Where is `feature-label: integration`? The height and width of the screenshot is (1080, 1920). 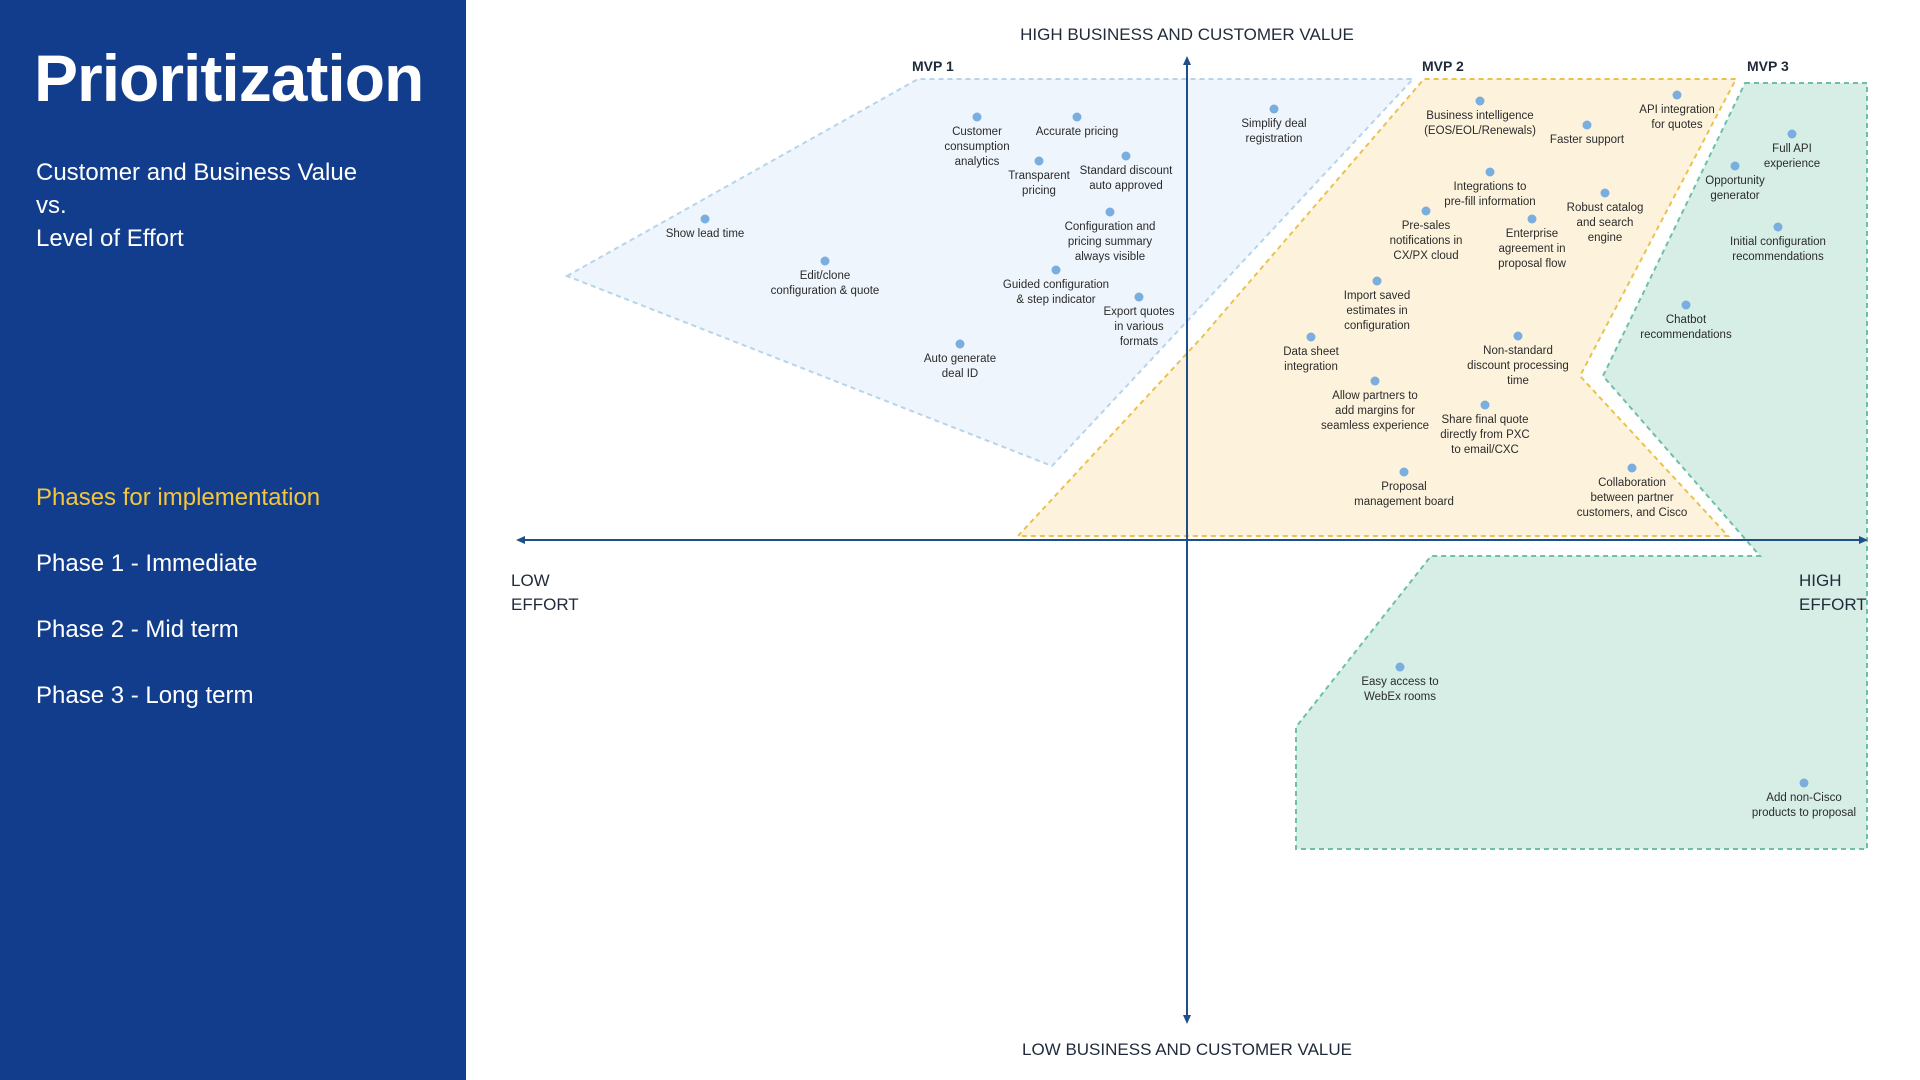
feature-label: integration is located at coordinates (1311, 367).